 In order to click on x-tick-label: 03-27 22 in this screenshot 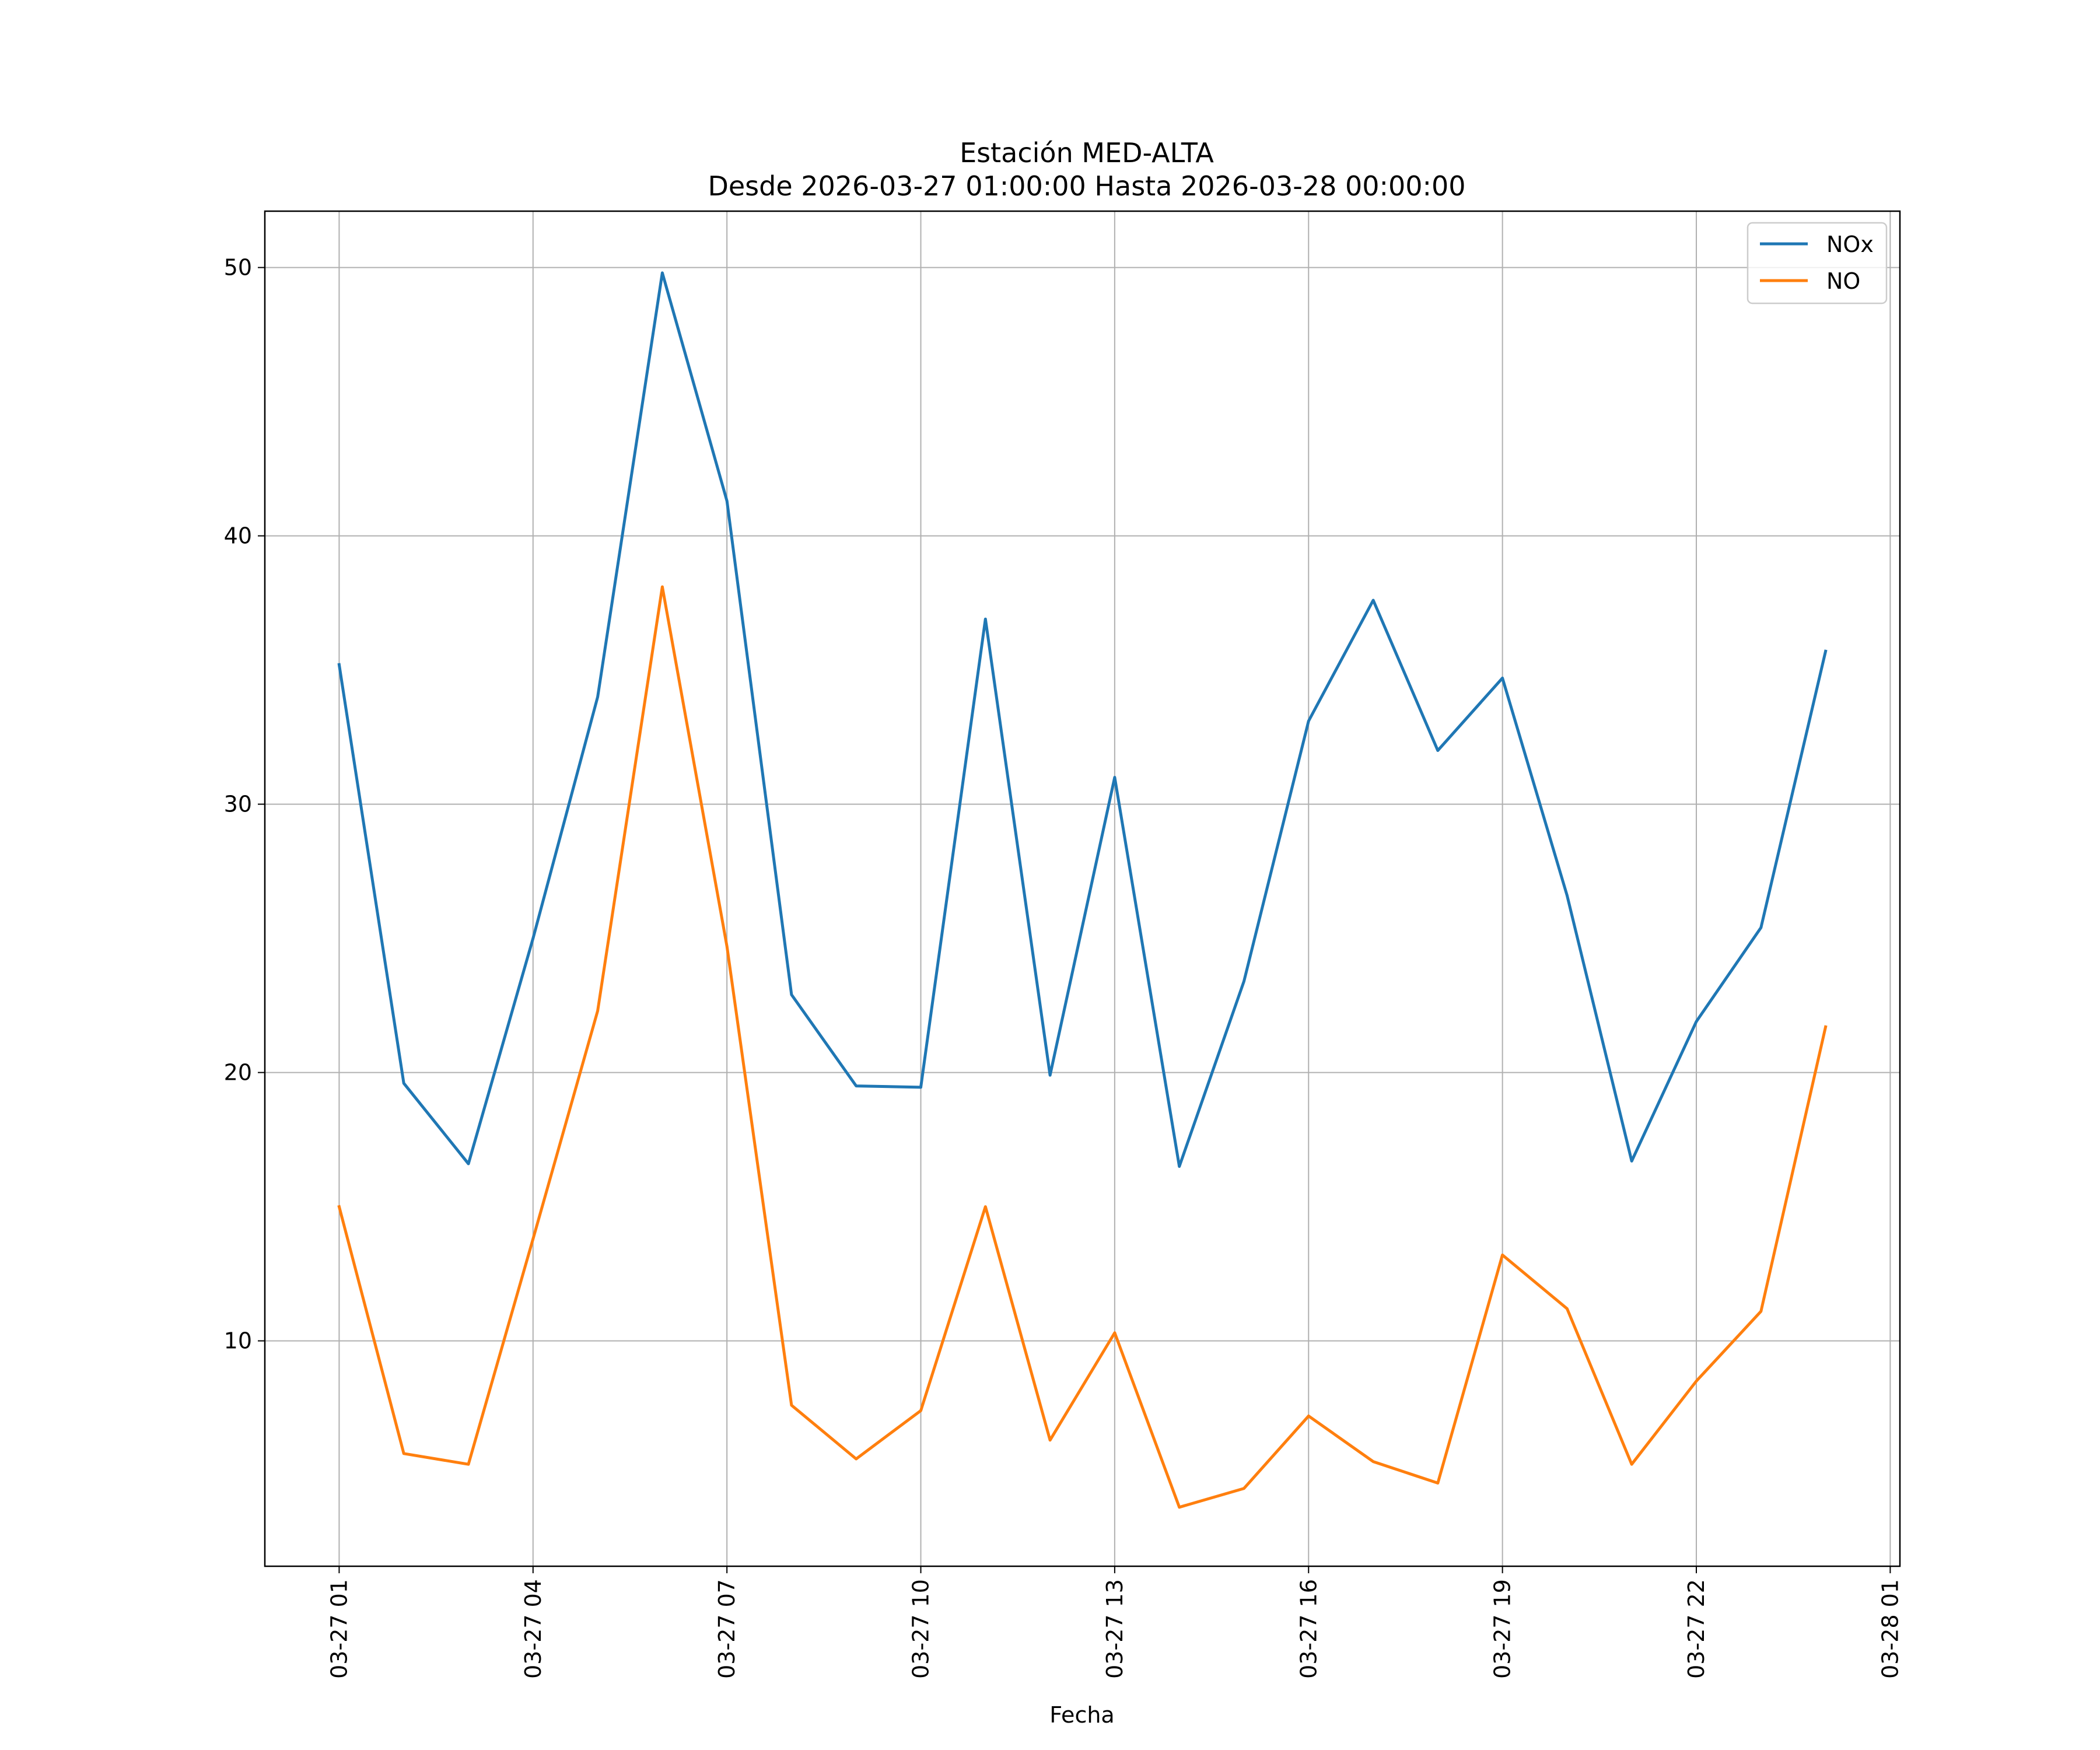, I will do `click(1696, 1629)`.